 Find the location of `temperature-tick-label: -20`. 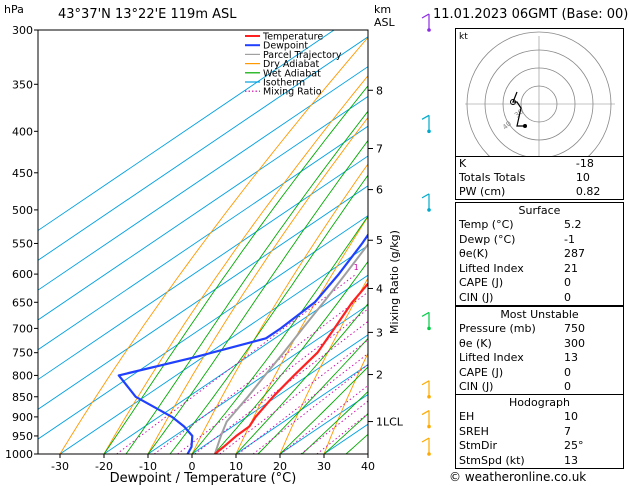

temperature-tick-label: -20 is located at coordinates (104, 466).